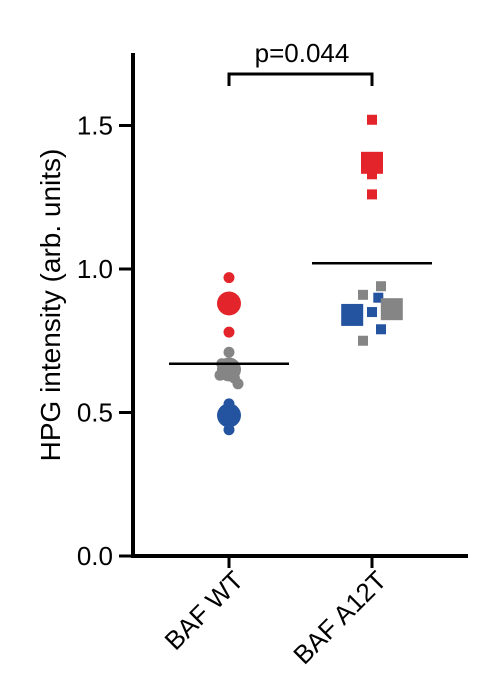  I want to click on x-tick-label-baf-a12t: BAF A12T, so click(339, 617).